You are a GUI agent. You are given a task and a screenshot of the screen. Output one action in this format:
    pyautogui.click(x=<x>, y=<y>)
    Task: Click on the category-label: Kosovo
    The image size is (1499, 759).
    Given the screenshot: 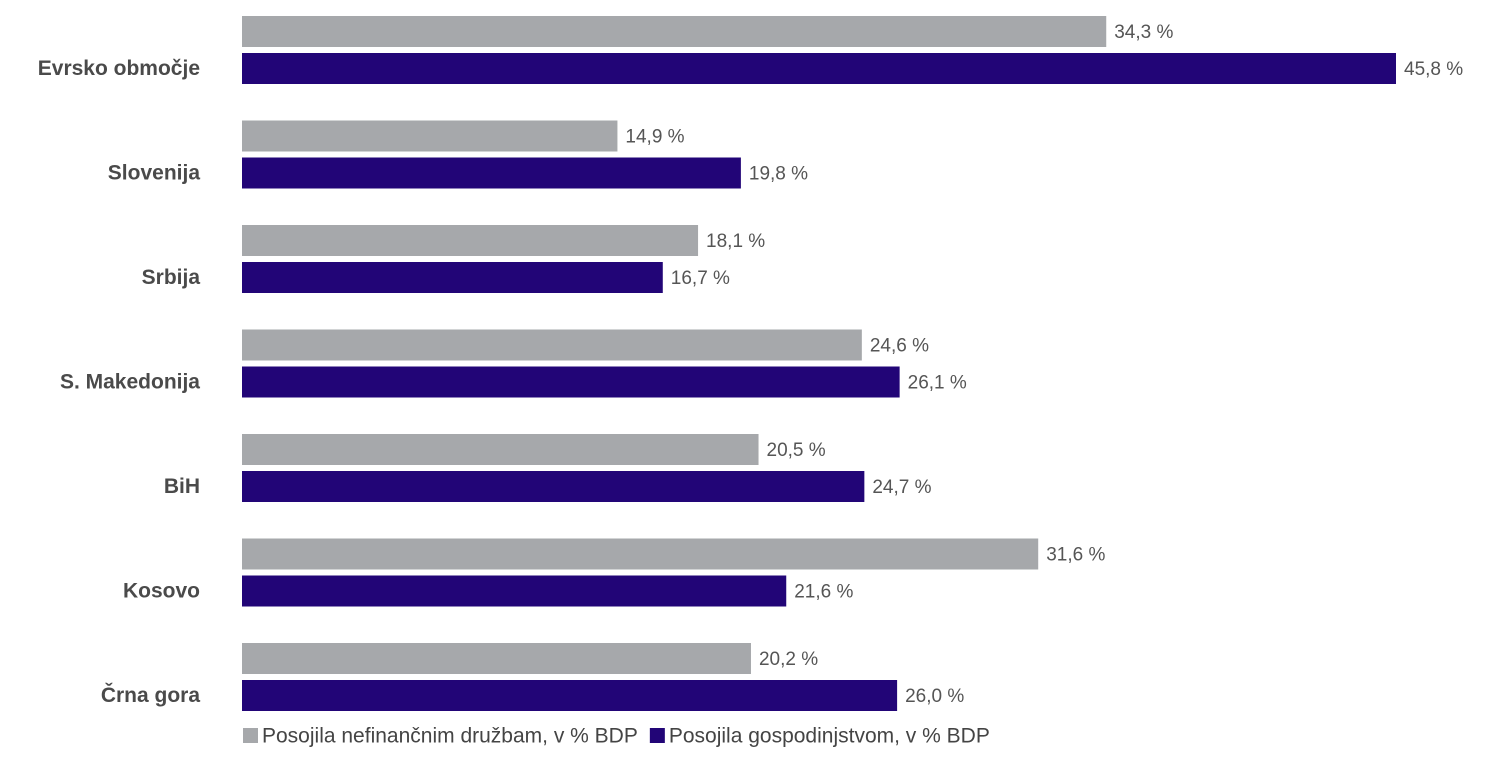 What is the action you would take?
    pyautogui.click(x=161, y=591)
    